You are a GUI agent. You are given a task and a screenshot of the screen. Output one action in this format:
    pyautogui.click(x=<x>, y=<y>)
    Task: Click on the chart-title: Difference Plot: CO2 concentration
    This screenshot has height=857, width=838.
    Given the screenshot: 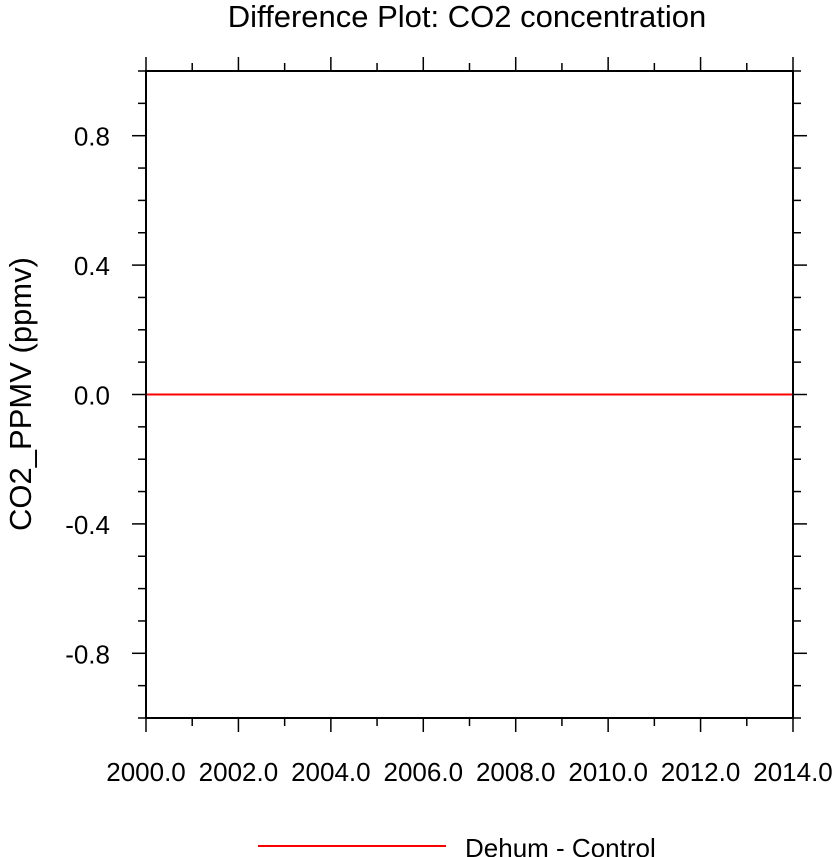 What is the action you would take?
    pyautogui.click(x=467, y=17)
    